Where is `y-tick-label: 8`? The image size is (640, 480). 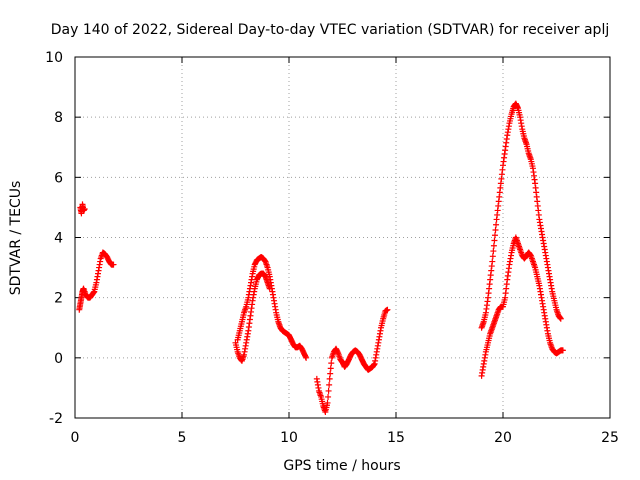 y-tick-label: 8 is located at coordinates (58, 118).